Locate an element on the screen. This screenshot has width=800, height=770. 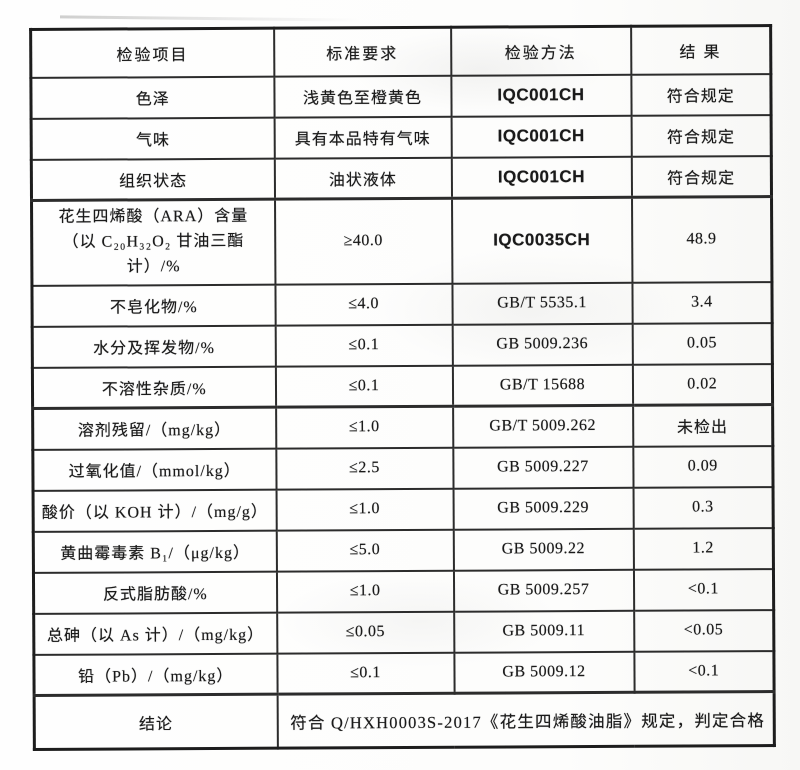
cell-result: 3.4 is located at coordinates (702, 302).